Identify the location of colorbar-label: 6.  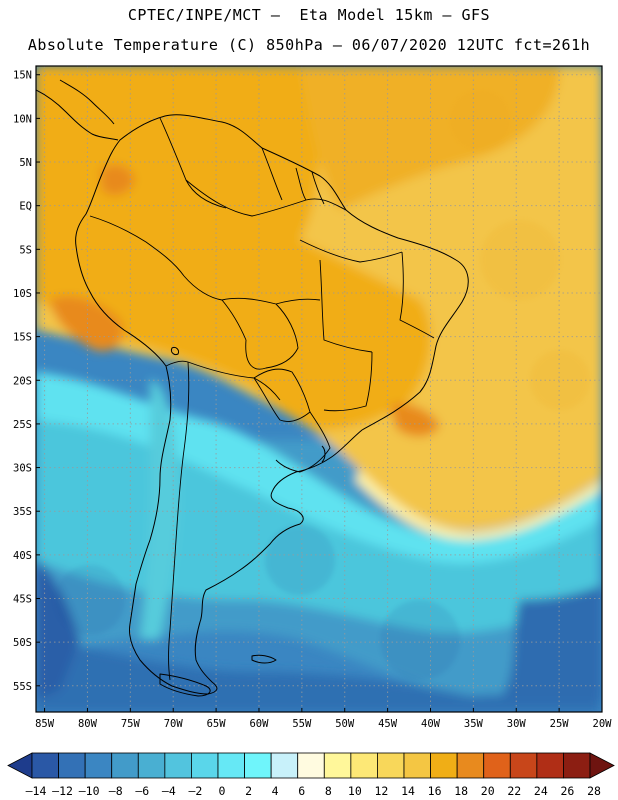
(301, 791).